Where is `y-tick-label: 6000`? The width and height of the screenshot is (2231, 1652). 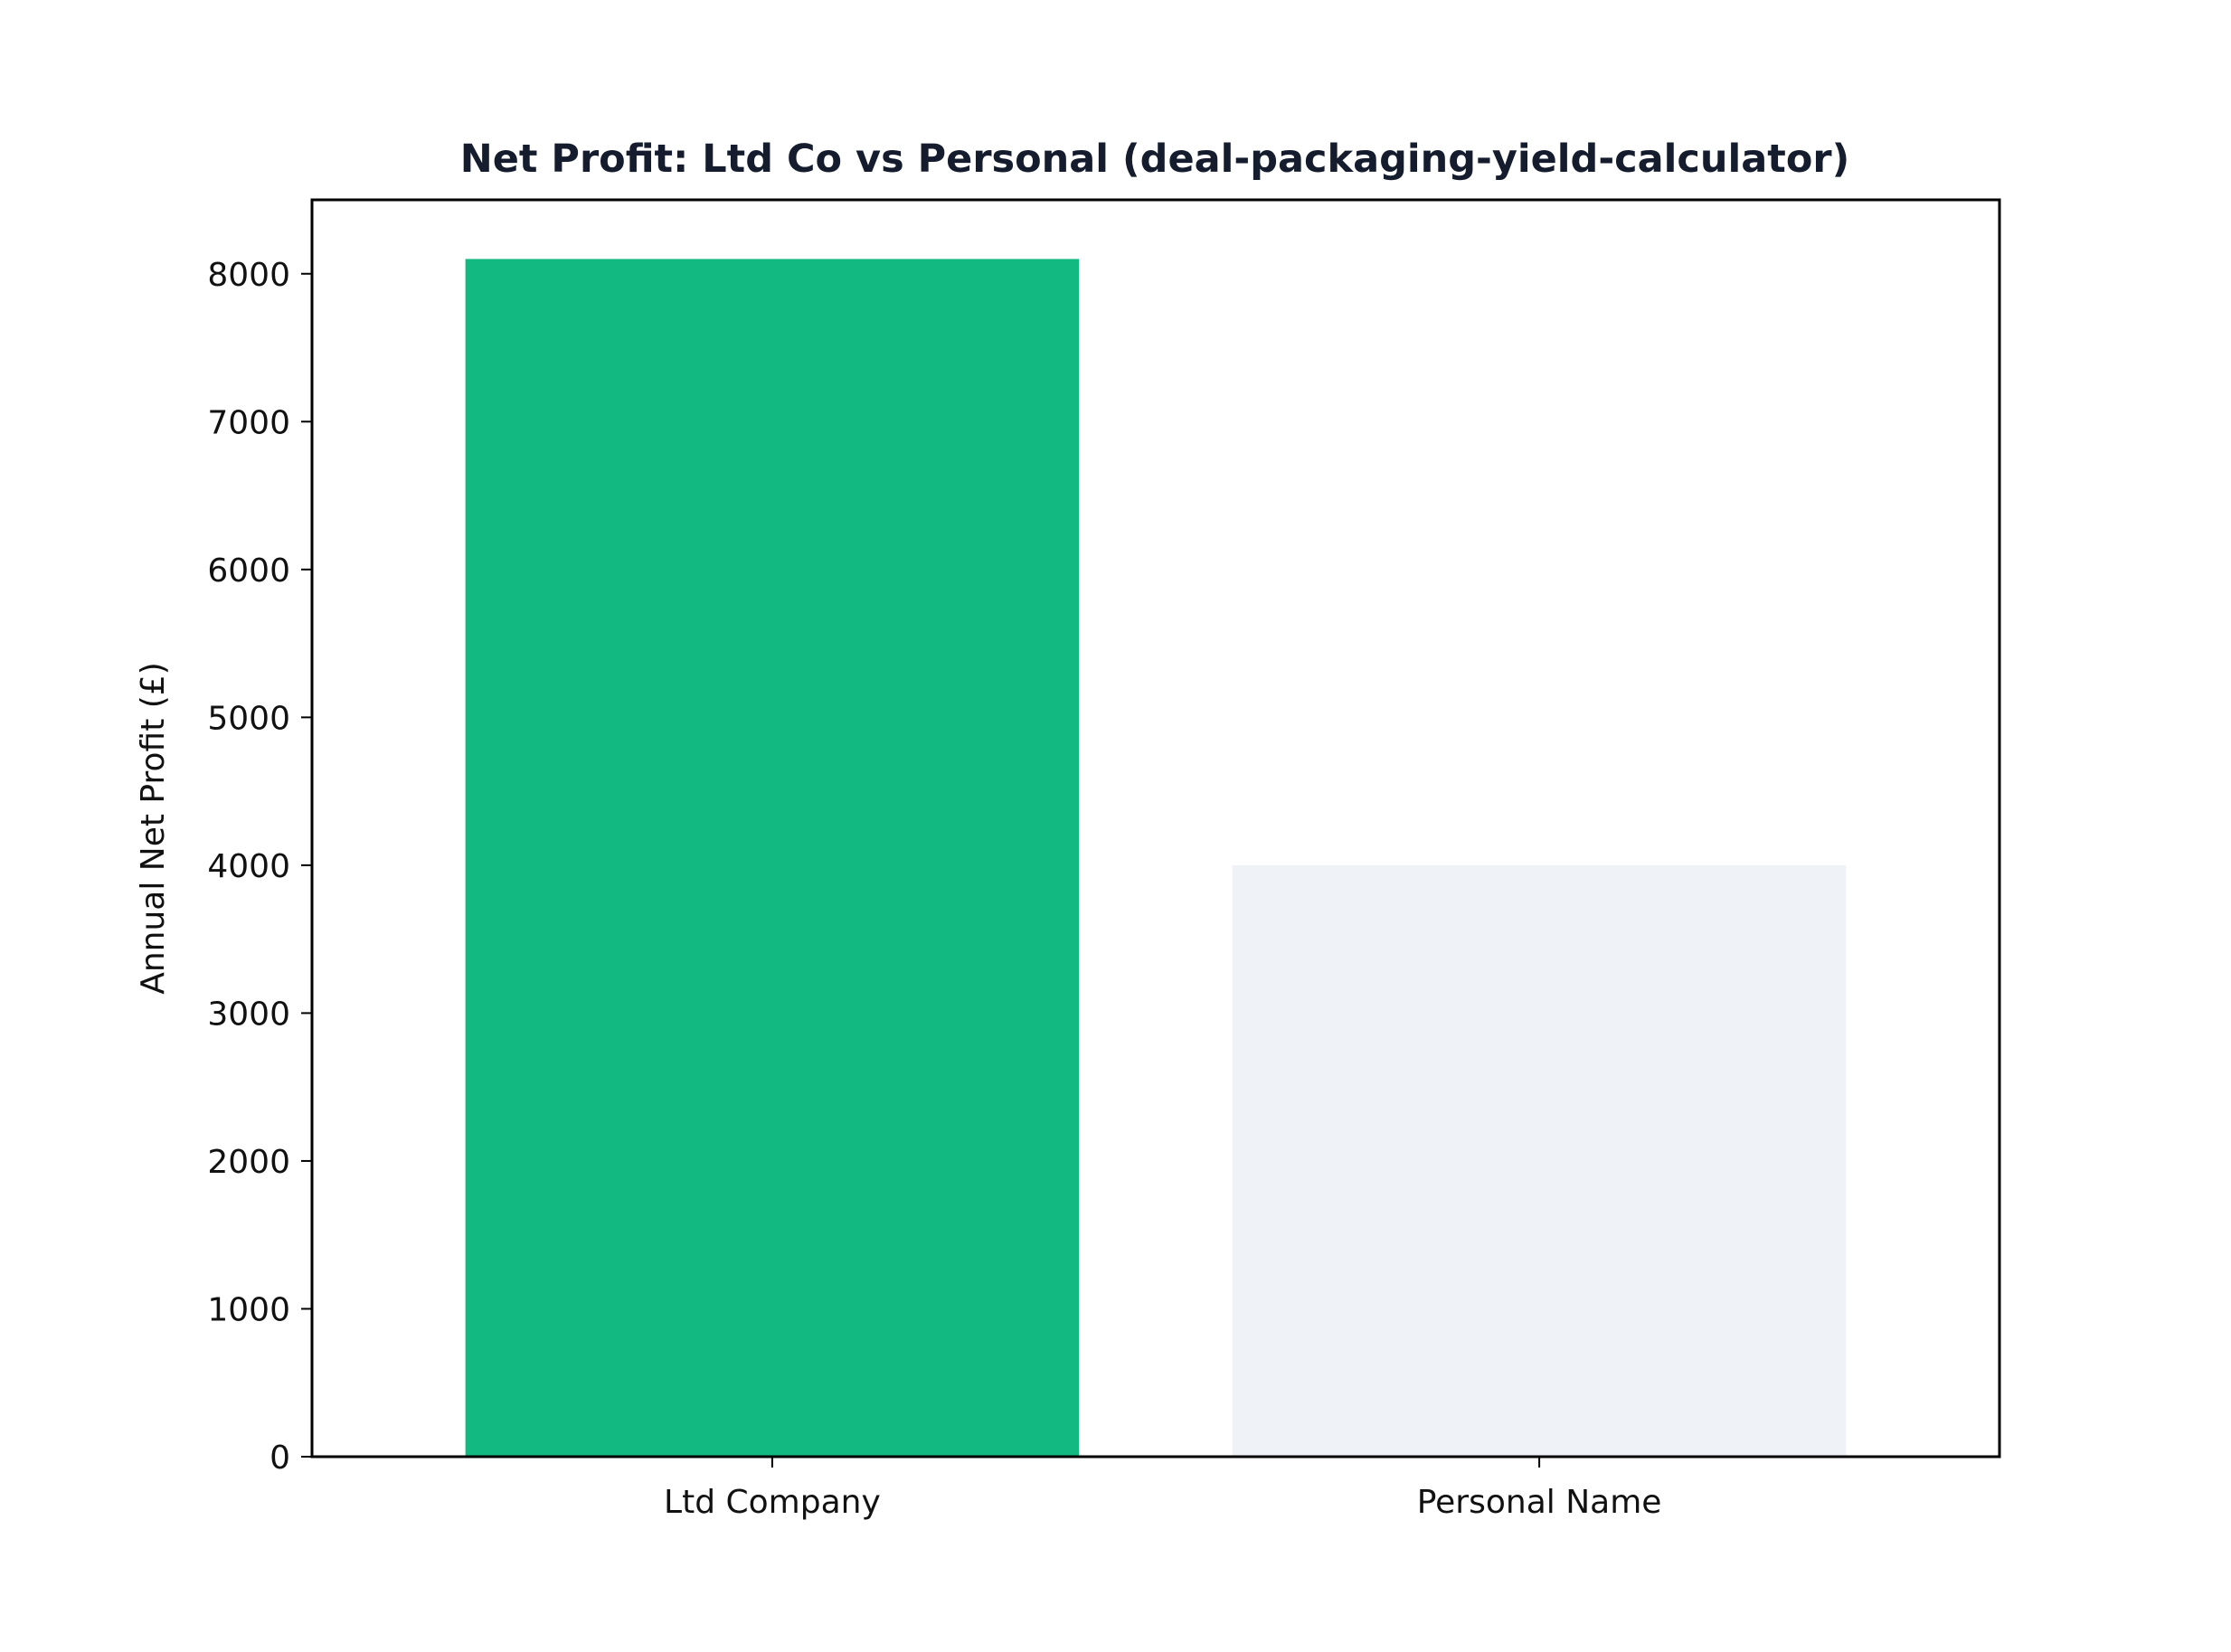 y-tick-label: 6000 is located at coordinates (248, 571).